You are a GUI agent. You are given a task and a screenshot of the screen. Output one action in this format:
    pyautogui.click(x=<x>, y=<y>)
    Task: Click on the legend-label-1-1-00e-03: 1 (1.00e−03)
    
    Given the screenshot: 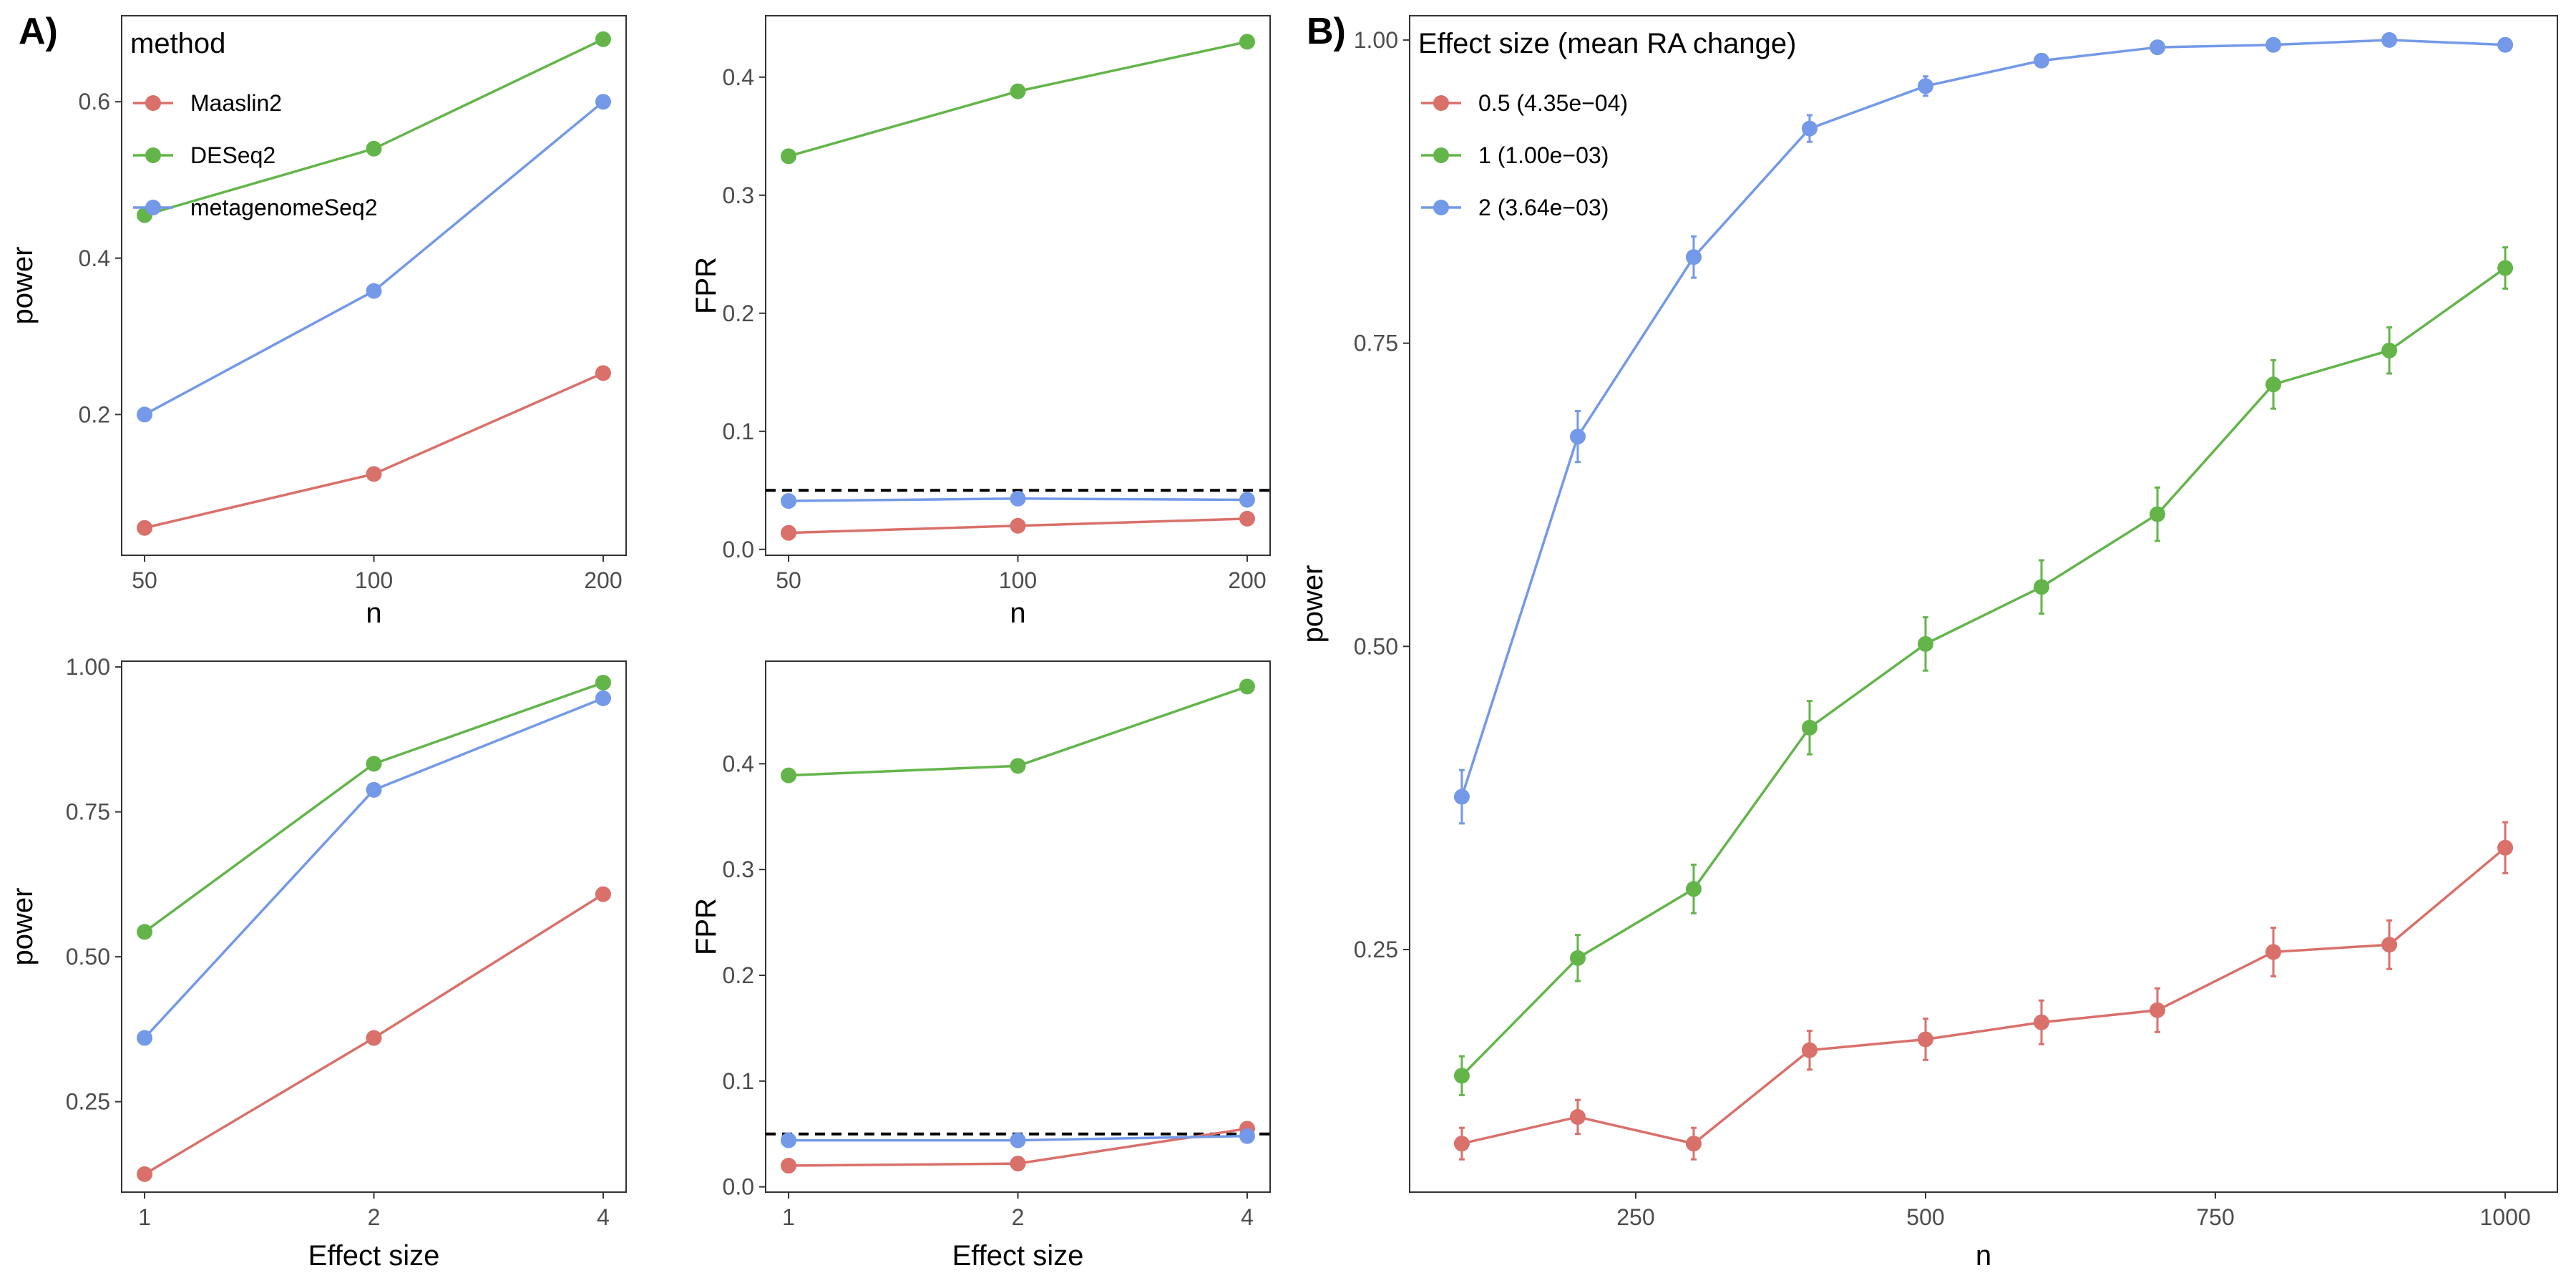 What is the action you would take?
    pyautogui.click(x=1543, y=155)
    